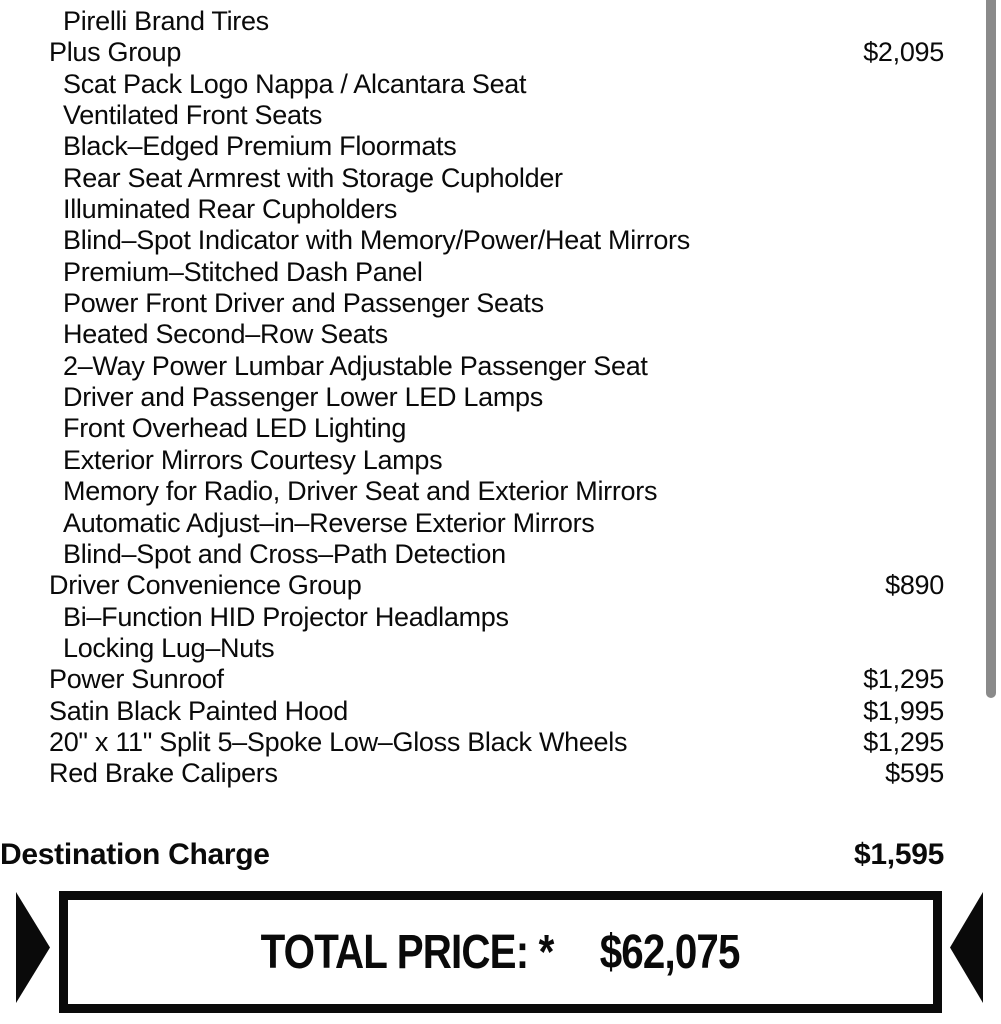 This screenshot has width=1001, height=1024. What do you see at coordinates (472, 711) in the screenshot?
I see `option-row: Satin Black Painted Hood $1,995` at bounding box center [472, 711].